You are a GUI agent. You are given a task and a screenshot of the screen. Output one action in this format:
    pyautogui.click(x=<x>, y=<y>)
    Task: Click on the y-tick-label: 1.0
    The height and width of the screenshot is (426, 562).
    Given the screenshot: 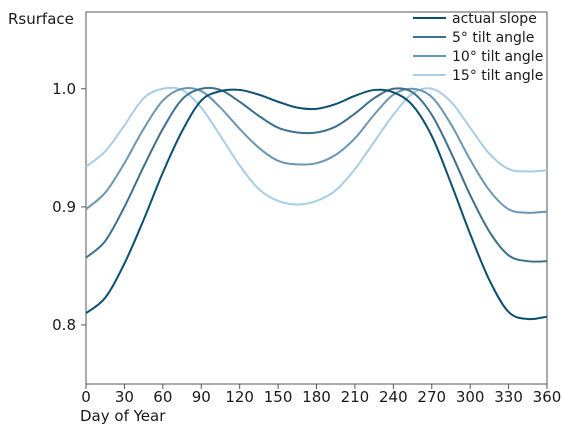 What is the action you would take?
    pyautogui.click(x=64, y=89)
    